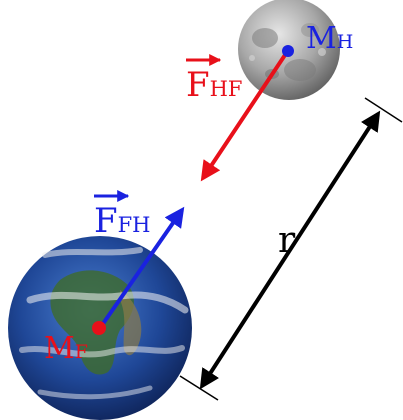 The image size is (403, 420). Describe the element at coordinates (199, 388) in the screenshot. I see `distance-tick-bottom` at that location.